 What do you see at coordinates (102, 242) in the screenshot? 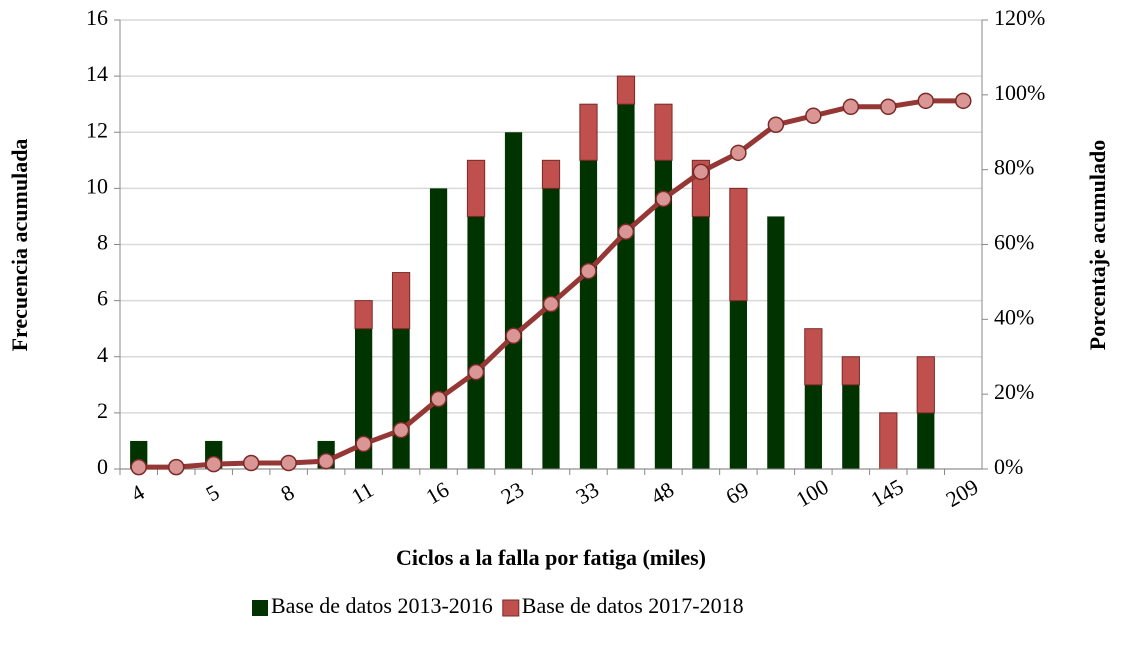
I see `y-tick-label: 8` at bounding box center [102, 242].